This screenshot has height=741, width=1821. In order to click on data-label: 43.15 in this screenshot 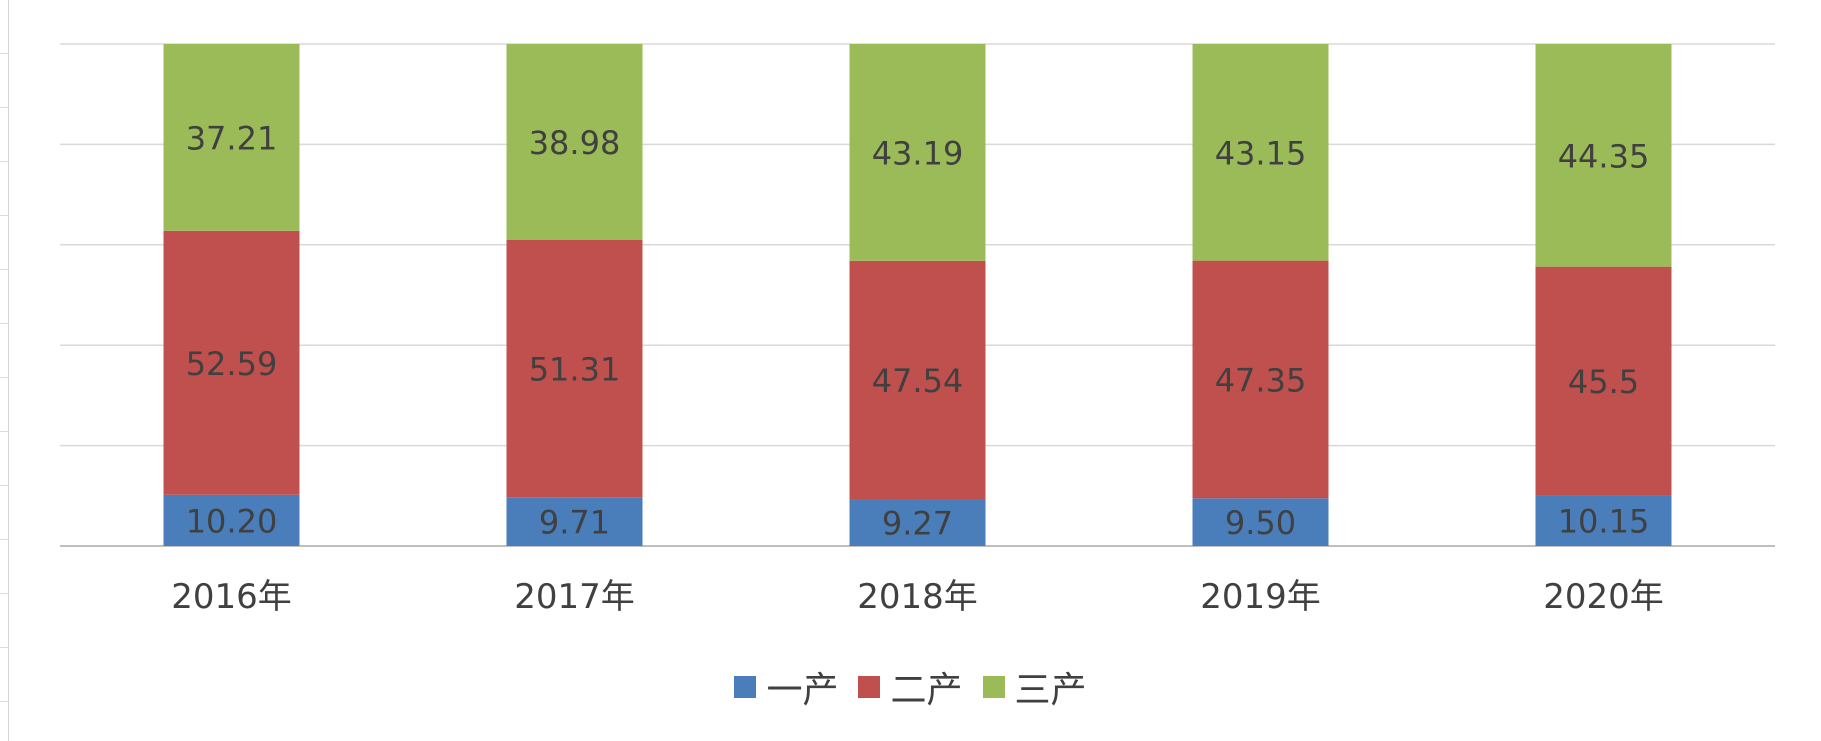, I will do `click(1261, 153)`.